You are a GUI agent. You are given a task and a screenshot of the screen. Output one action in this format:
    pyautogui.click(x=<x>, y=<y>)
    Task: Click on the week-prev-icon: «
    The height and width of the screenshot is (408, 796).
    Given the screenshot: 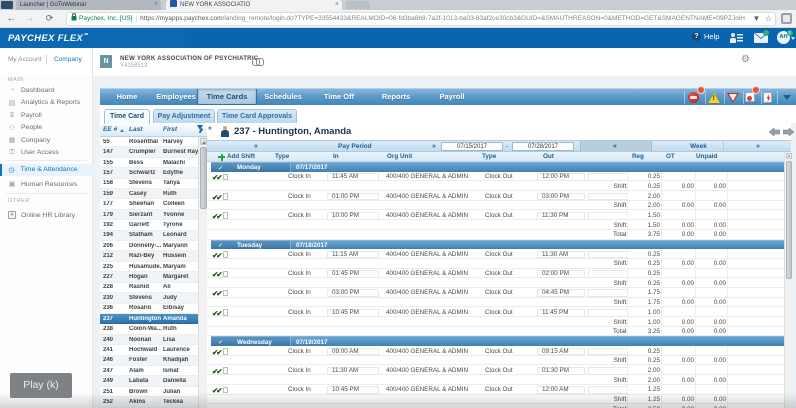 What is the action you would take?
    pyautogui.click(x=615, y=146)
    